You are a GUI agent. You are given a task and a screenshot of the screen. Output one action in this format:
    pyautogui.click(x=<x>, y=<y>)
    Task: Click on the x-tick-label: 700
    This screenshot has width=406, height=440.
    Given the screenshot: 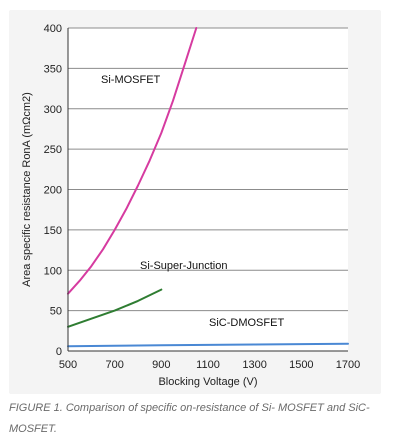 What is the action you would take?
    pyautogui.click(x=114, y=365)
    